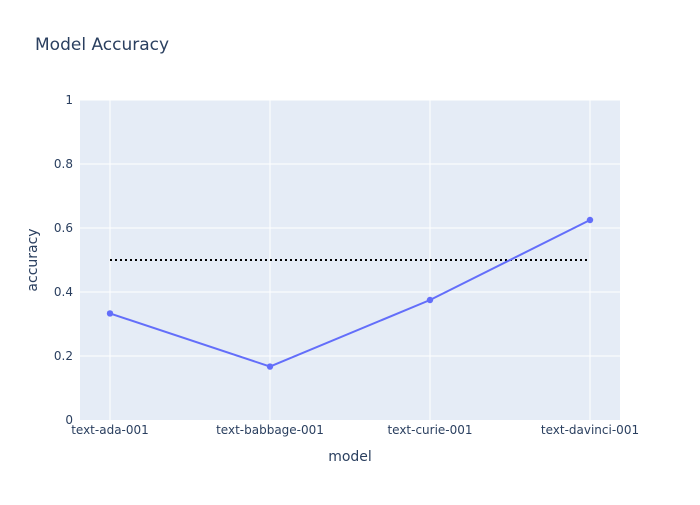  I want to click on y-tick-label: 0.4, so click(63, 292).